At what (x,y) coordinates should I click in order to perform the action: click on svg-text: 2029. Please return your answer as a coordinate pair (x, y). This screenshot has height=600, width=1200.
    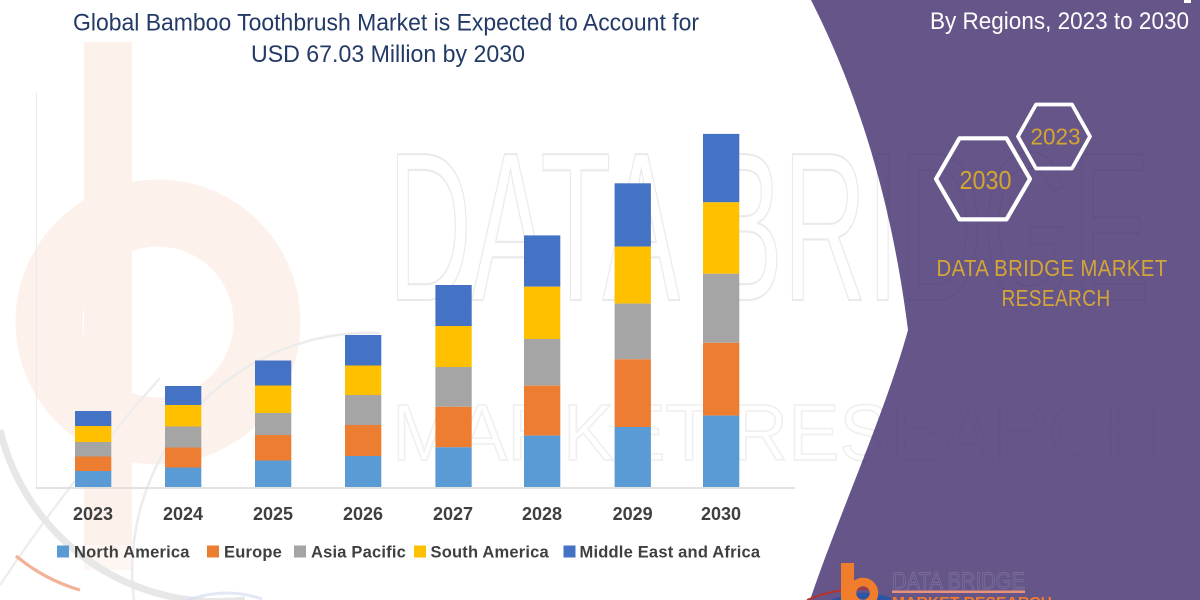
    Looking at the image, I should click on (633, 514).